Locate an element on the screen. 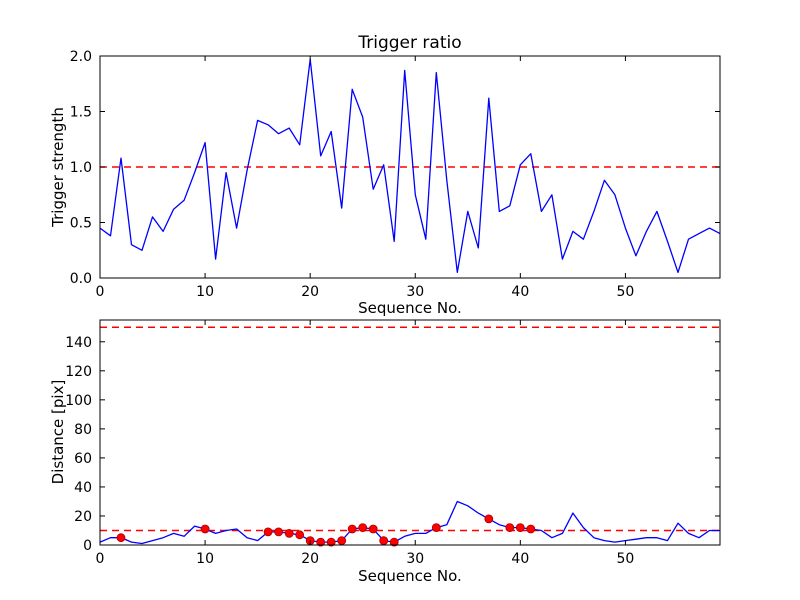 The height and width of the screenshot is (600, 800). y-tick-label: 120 is located at coordinates (78, 372).